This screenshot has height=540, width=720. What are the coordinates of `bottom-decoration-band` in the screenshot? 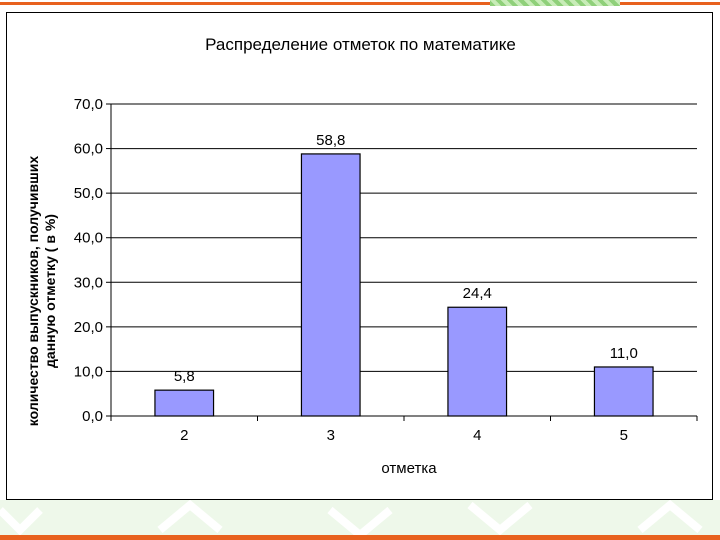 It's located at (360, 520).